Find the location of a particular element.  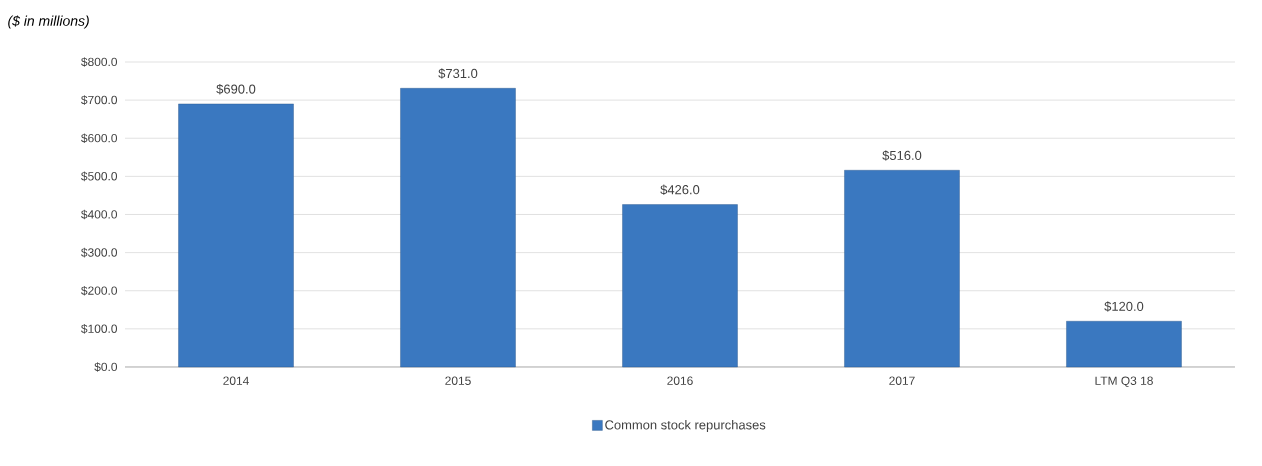

y-tick-label: $0.0 is located at coordinates (106, 367).